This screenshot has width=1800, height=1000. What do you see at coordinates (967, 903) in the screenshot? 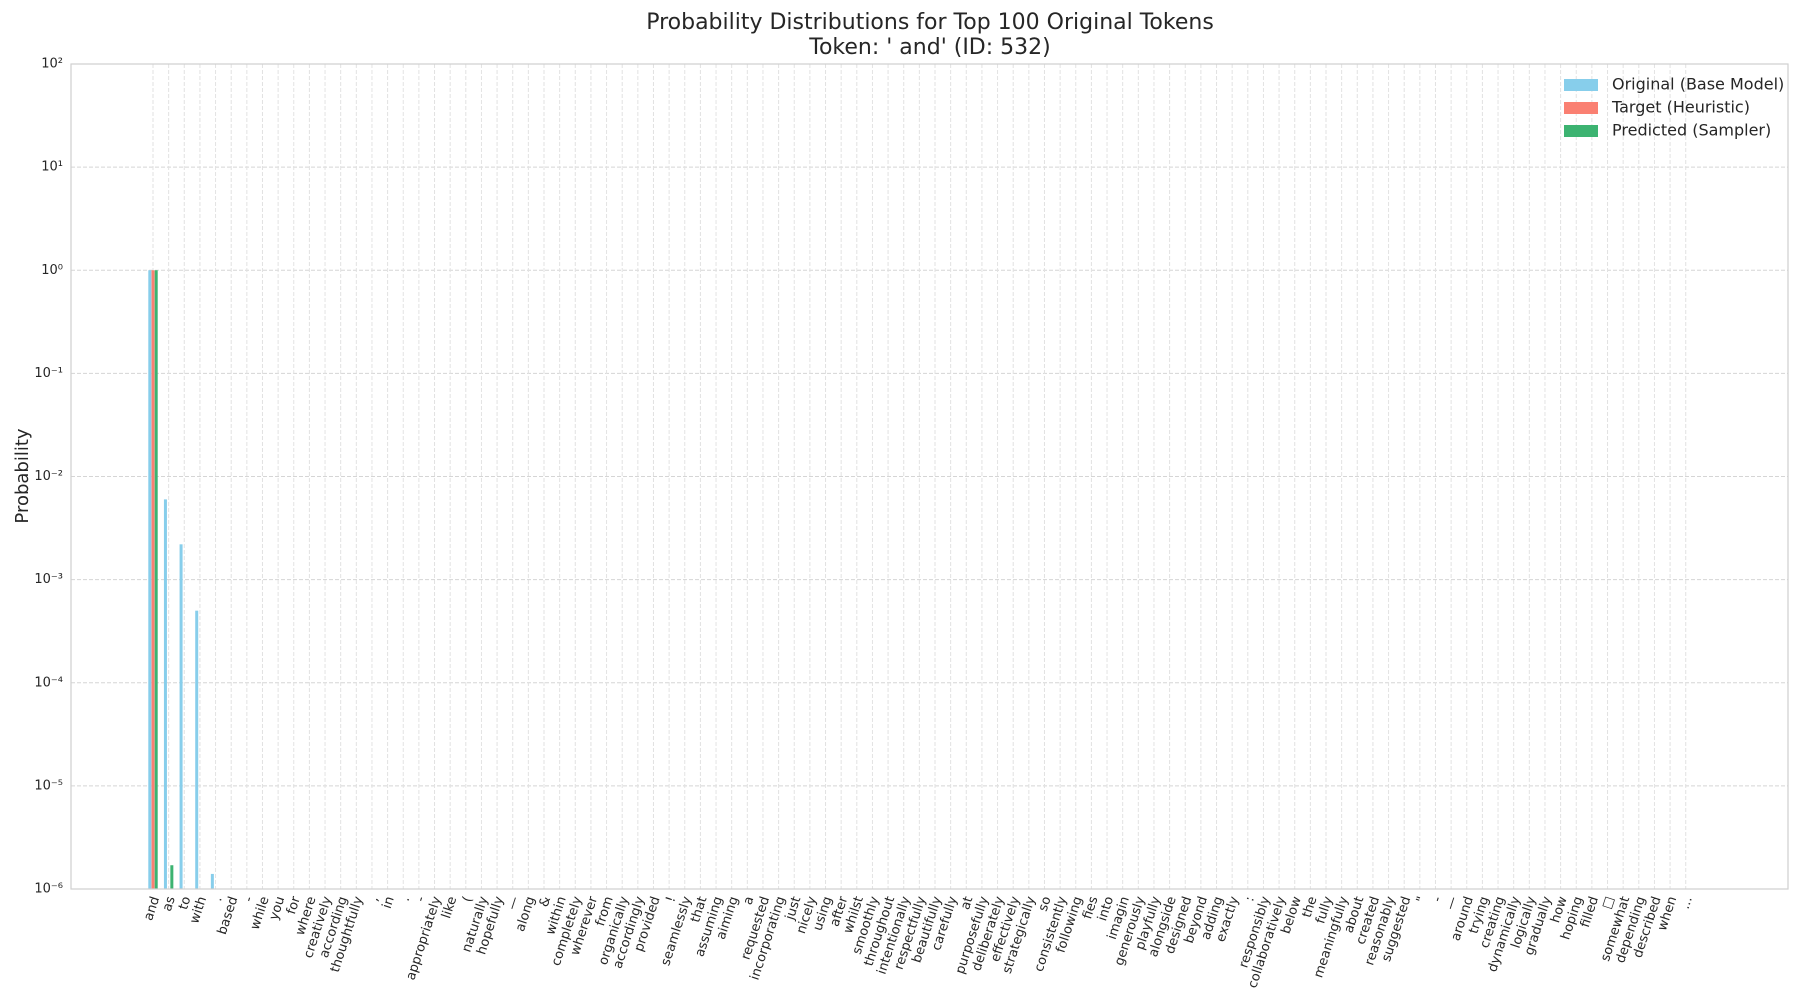
I see `x-tick-label: at` at bounding box center [967, 903].